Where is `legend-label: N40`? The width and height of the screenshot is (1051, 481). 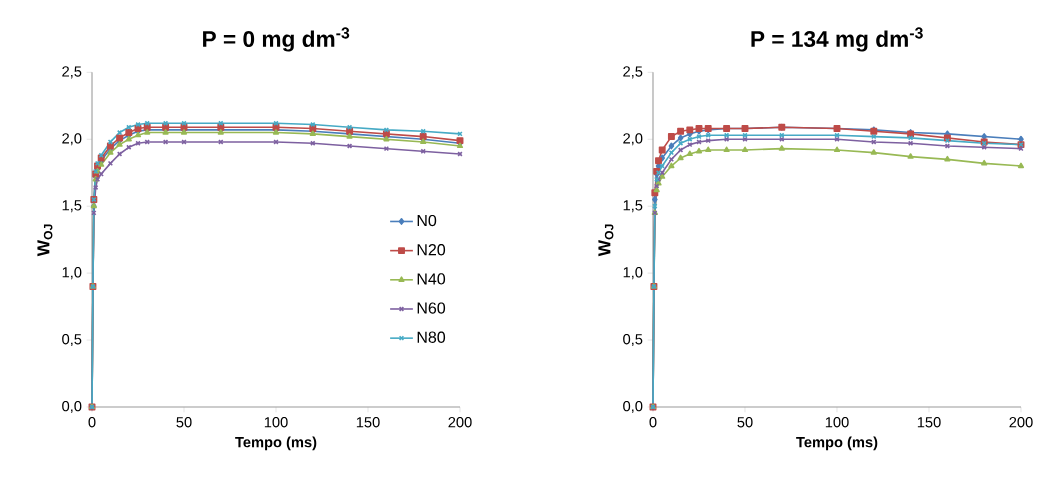 legend-label: N40 is located at coordinates (431, 279).